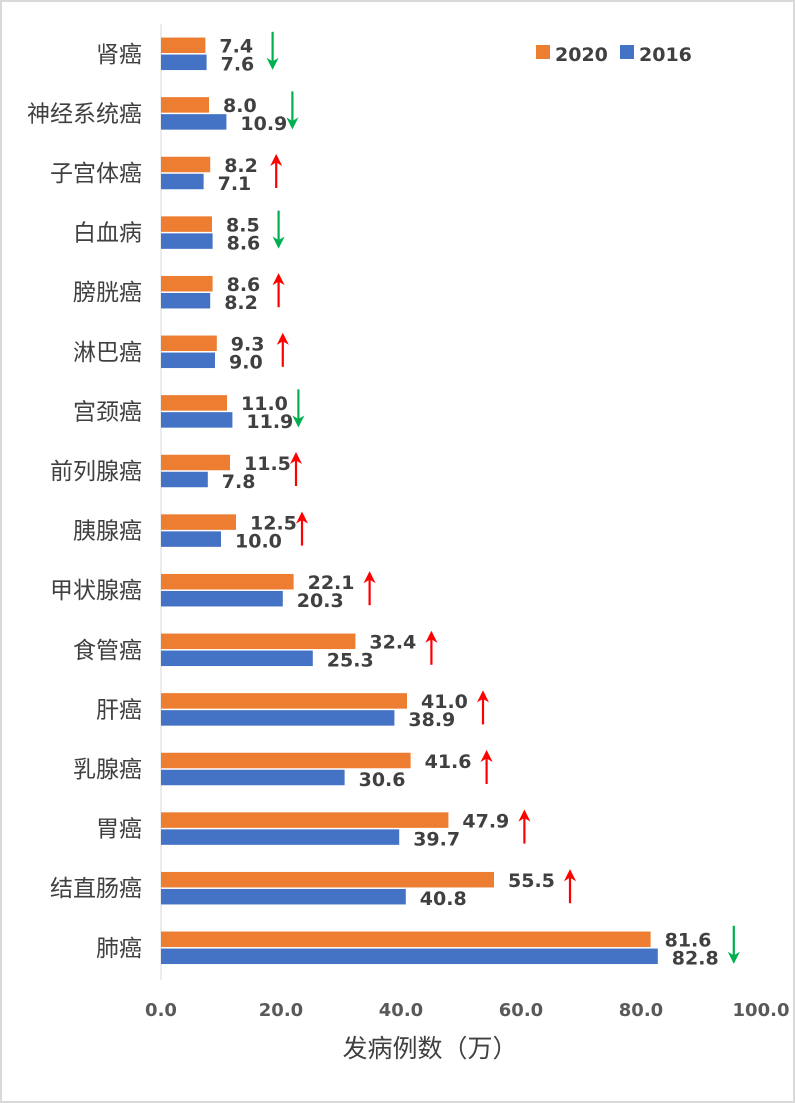 The width and height of the screenshot is (795, 1103). I want to click on category-label: 白血病, so click(107, 234).